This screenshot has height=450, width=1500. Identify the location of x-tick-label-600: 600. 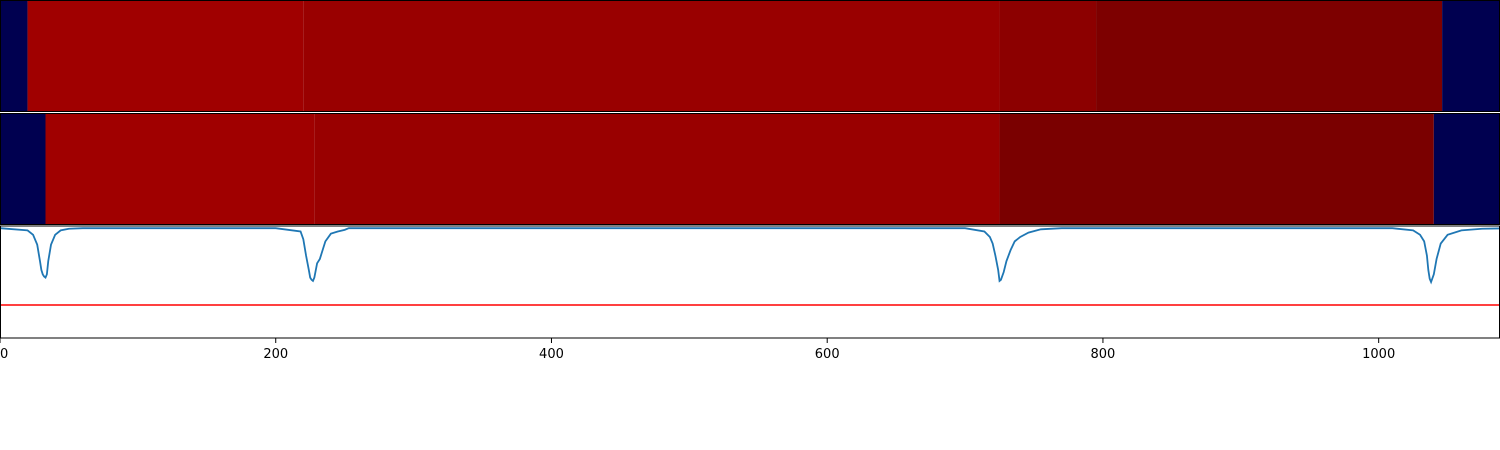
(827, 354).